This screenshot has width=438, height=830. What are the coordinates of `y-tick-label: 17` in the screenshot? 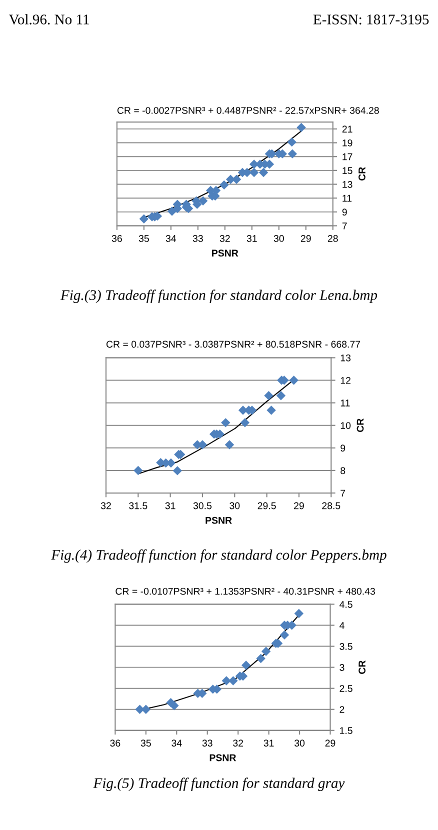 It's located at (347, 156).